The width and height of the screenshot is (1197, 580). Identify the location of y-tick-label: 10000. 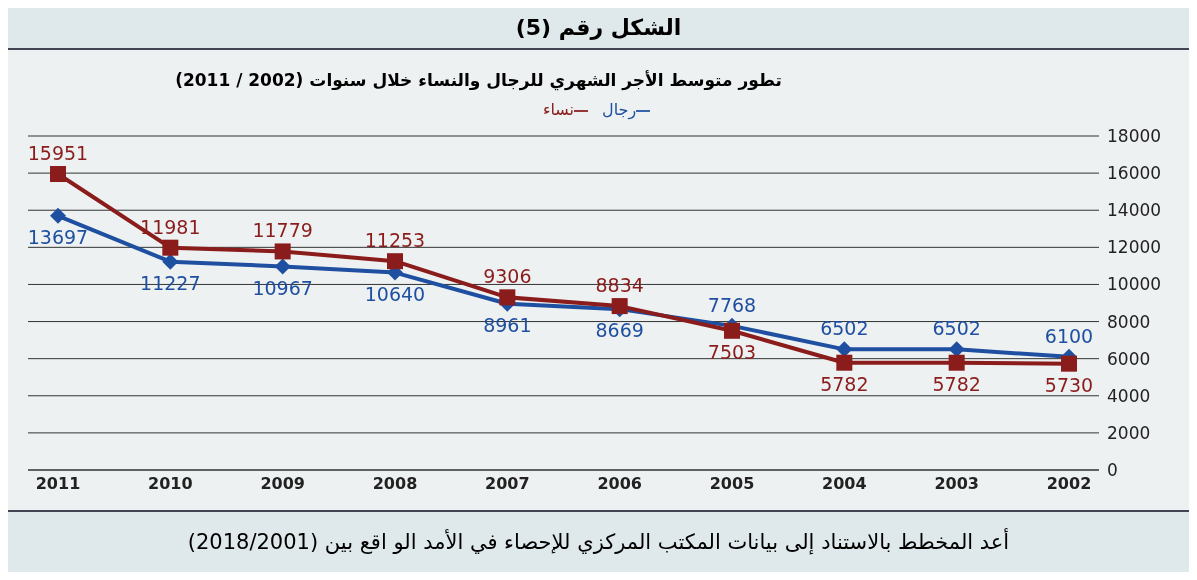
(1134, 284).